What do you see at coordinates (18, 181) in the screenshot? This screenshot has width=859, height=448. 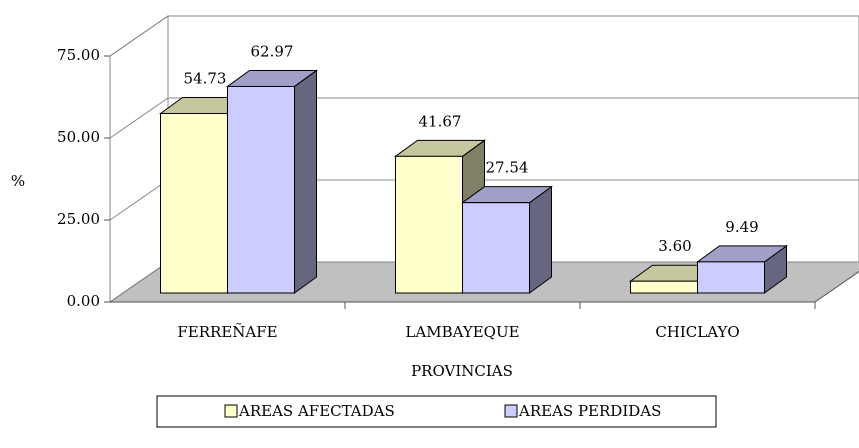 I see `y-axis-title: %` at bounding box center [18, 181].